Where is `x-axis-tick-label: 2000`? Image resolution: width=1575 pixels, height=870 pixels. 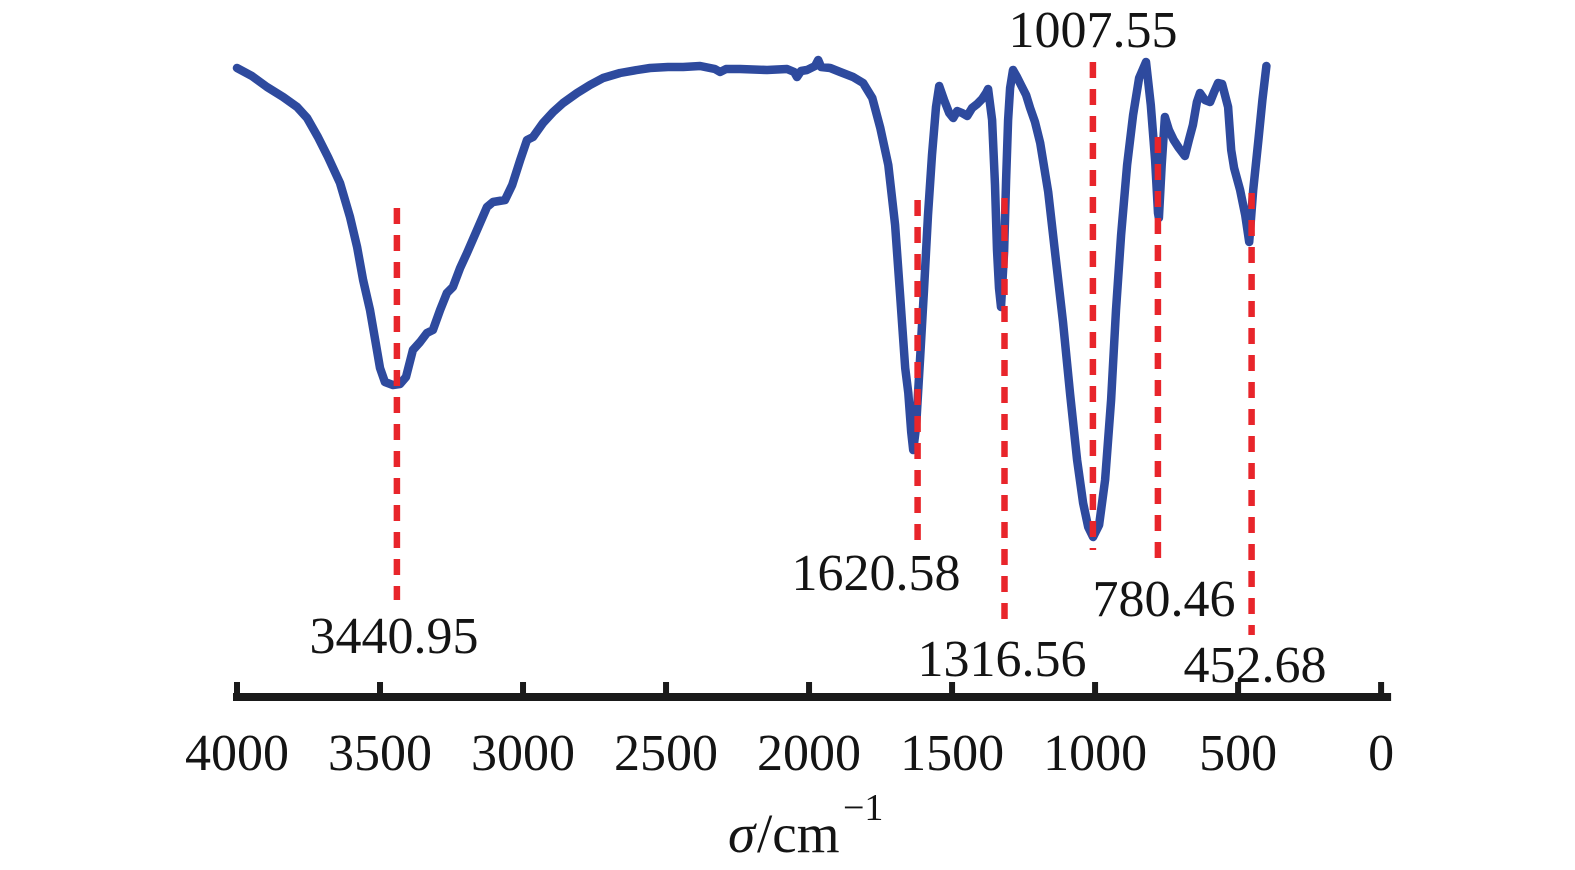 x-axis-tick-label: 2000 is located at coordinates (809, 753).